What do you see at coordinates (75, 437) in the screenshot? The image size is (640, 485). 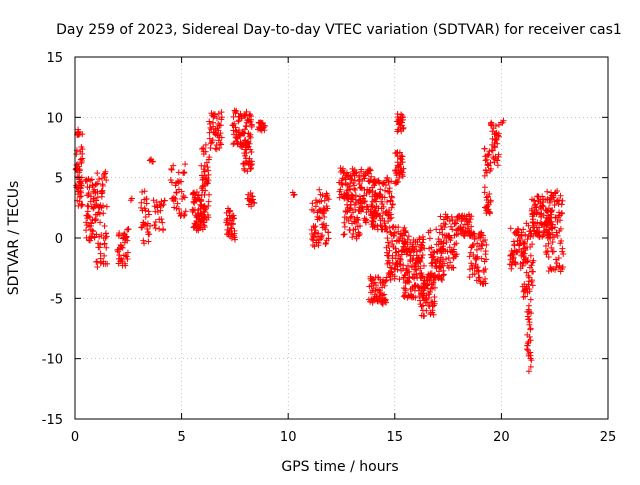 I see `x-tick-label: 0` at bounding box center [75, 437].